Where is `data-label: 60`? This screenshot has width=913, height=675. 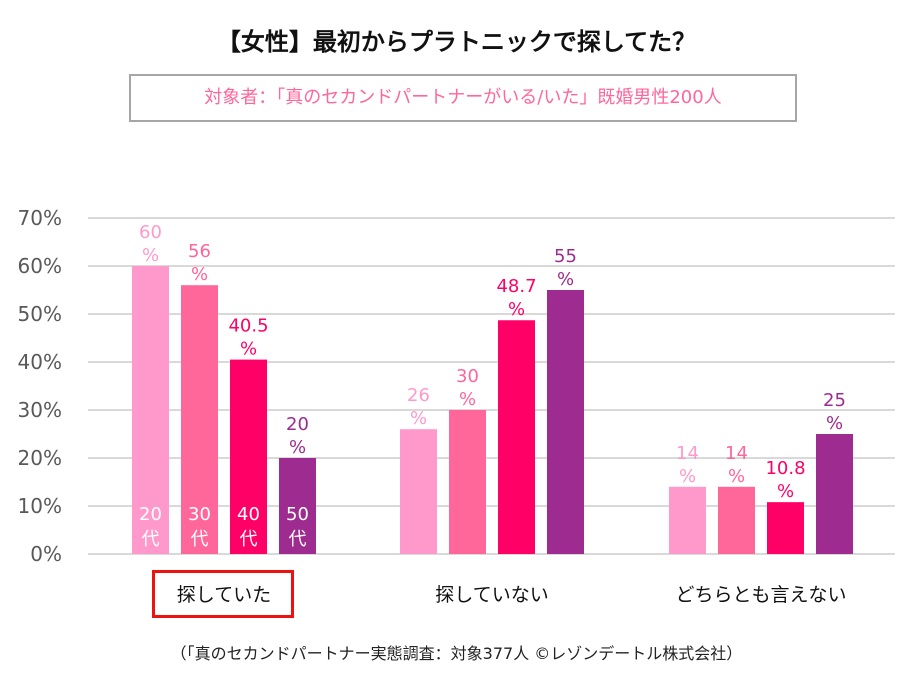
data-label: 60 is located at coordinates (150, 232).